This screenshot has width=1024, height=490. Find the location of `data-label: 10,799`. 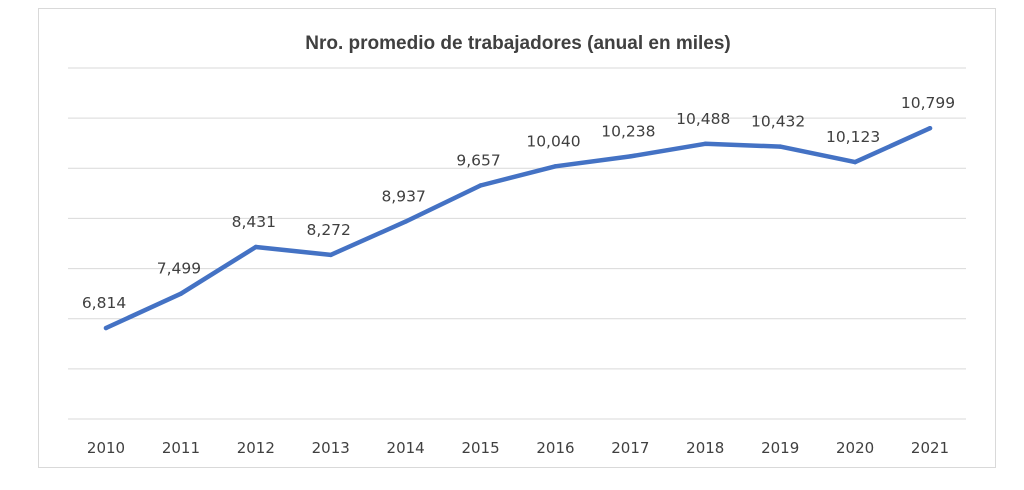

data-label: 10,799 is located at coordinates (928, 103).